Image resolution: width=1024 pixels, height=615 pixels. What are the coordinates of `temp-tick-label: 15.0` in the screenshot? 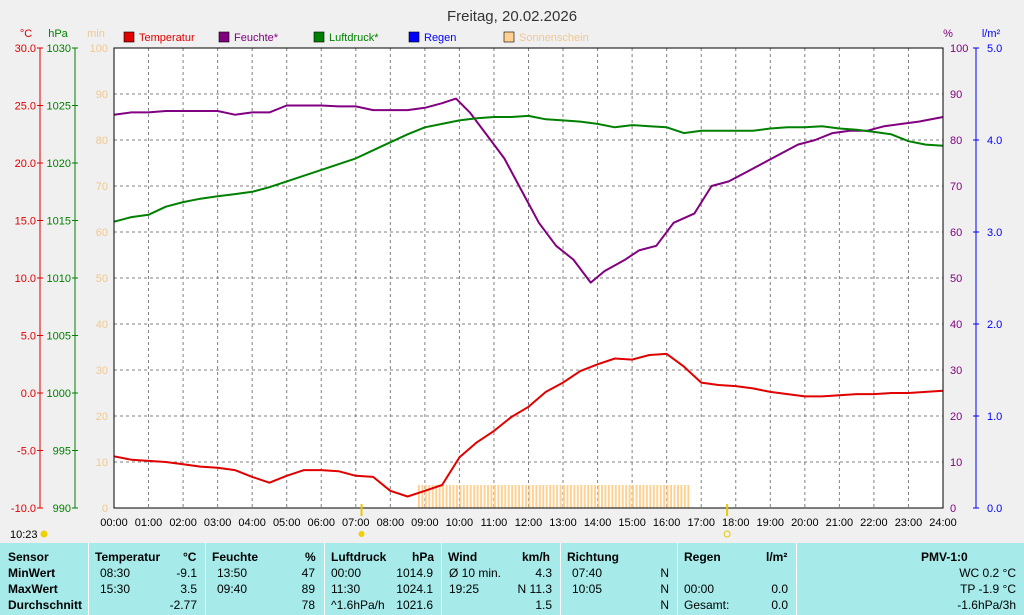 It's located at (25, 222).